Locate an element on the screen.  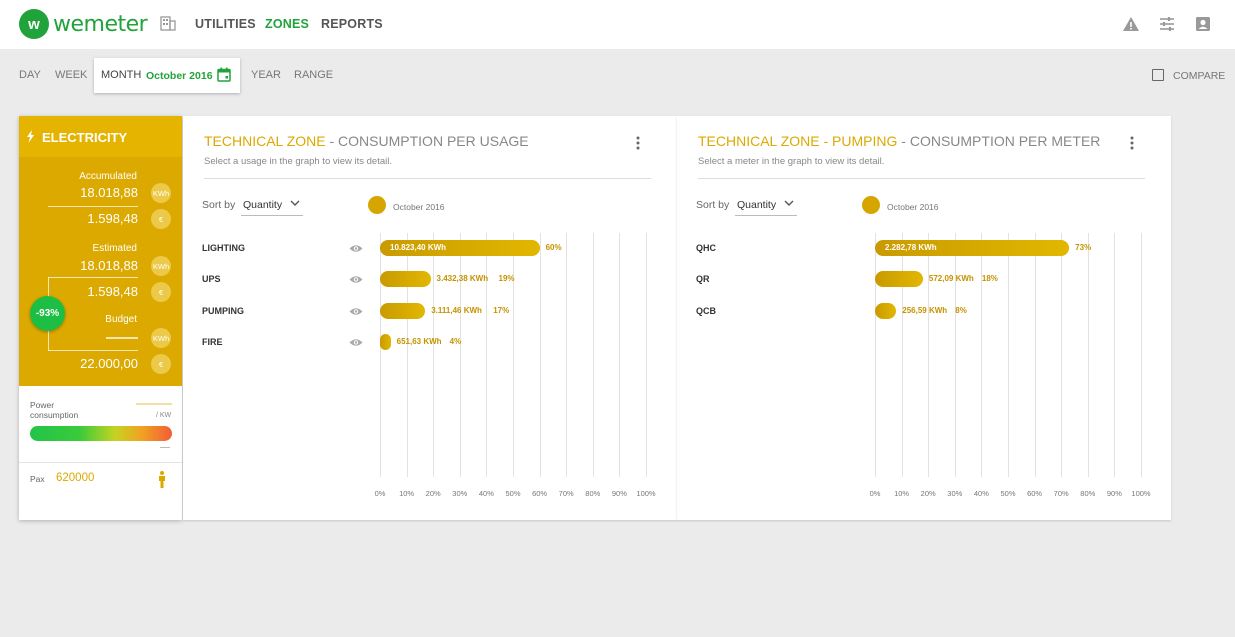
sort-by-label: Sort by is located at coordinates (713, 205).